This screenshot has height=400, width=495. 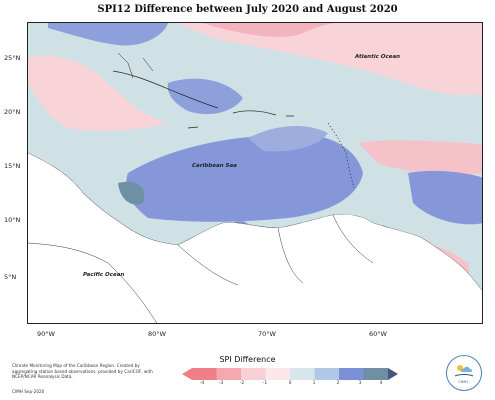 What do you see at coordinates (393, 374) in the screenshot?
I see `legend-arrow-right` at bounding box center [393, 374].